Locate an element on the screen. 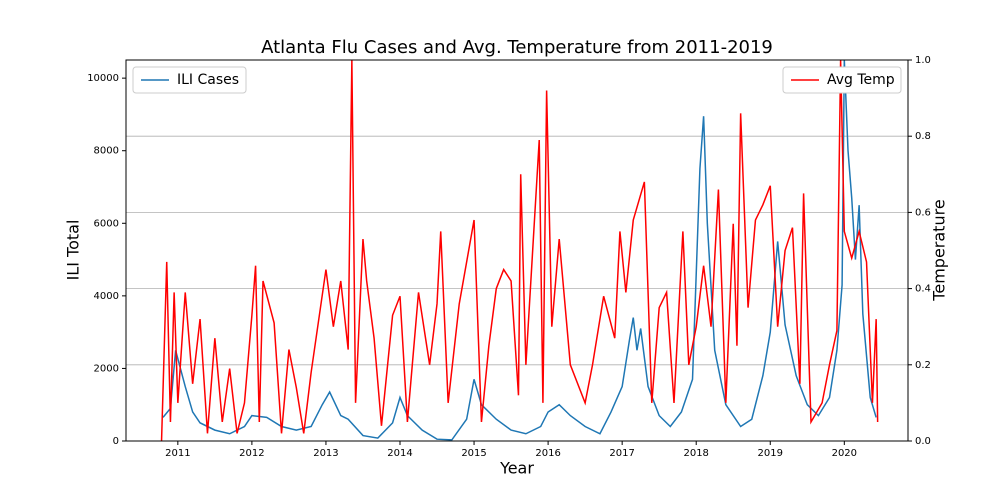  y2-tick-label: 0.0 is located at coordinates (923, 441).